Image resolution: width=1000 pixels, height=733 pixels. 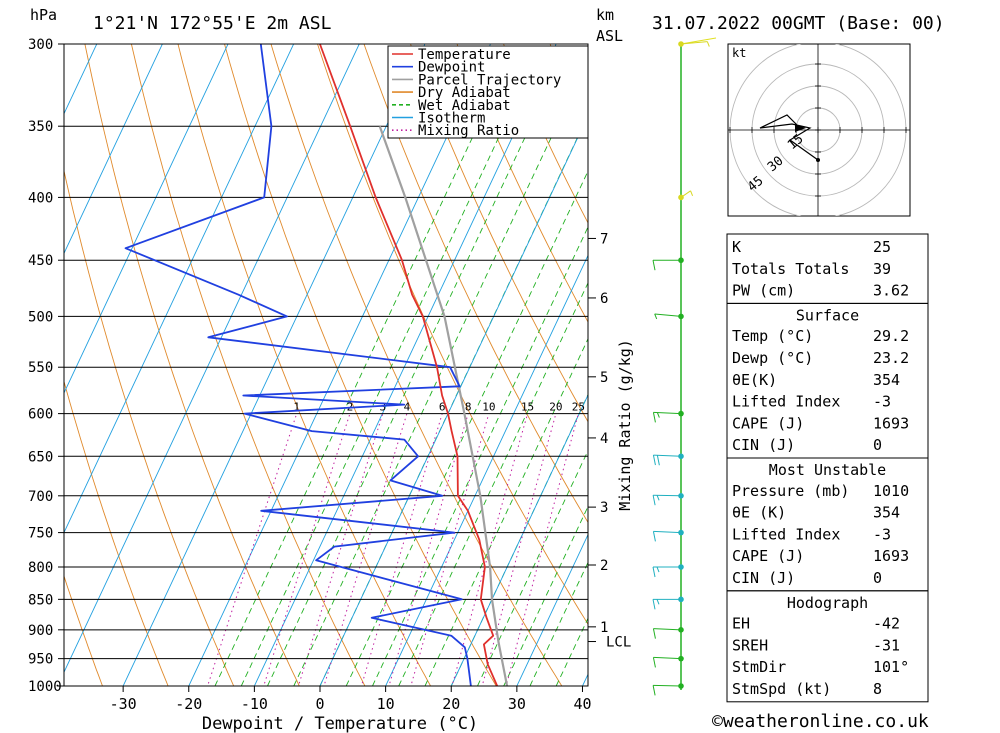 I want to click on table-label: Pressure (mb), so click(x=790, y=491).